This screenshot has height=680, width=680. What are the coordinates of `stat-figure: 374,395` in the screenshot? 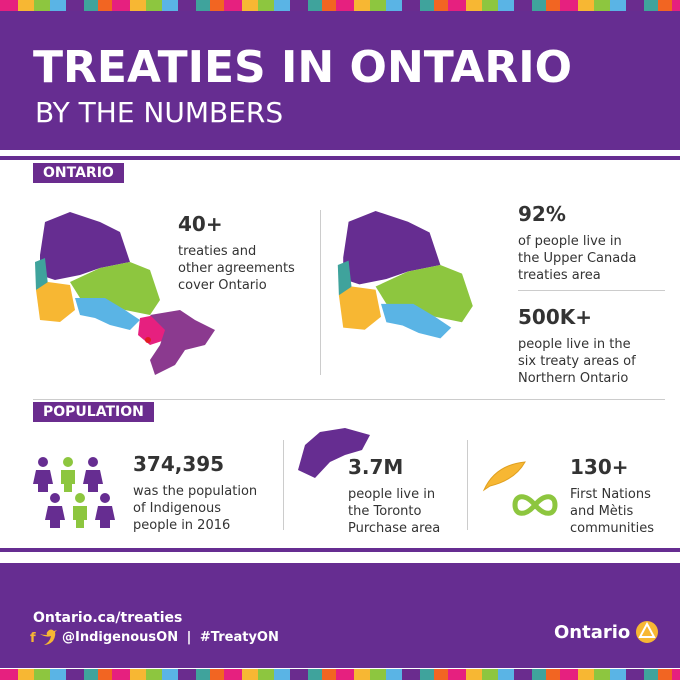 It's located at (179, 464).